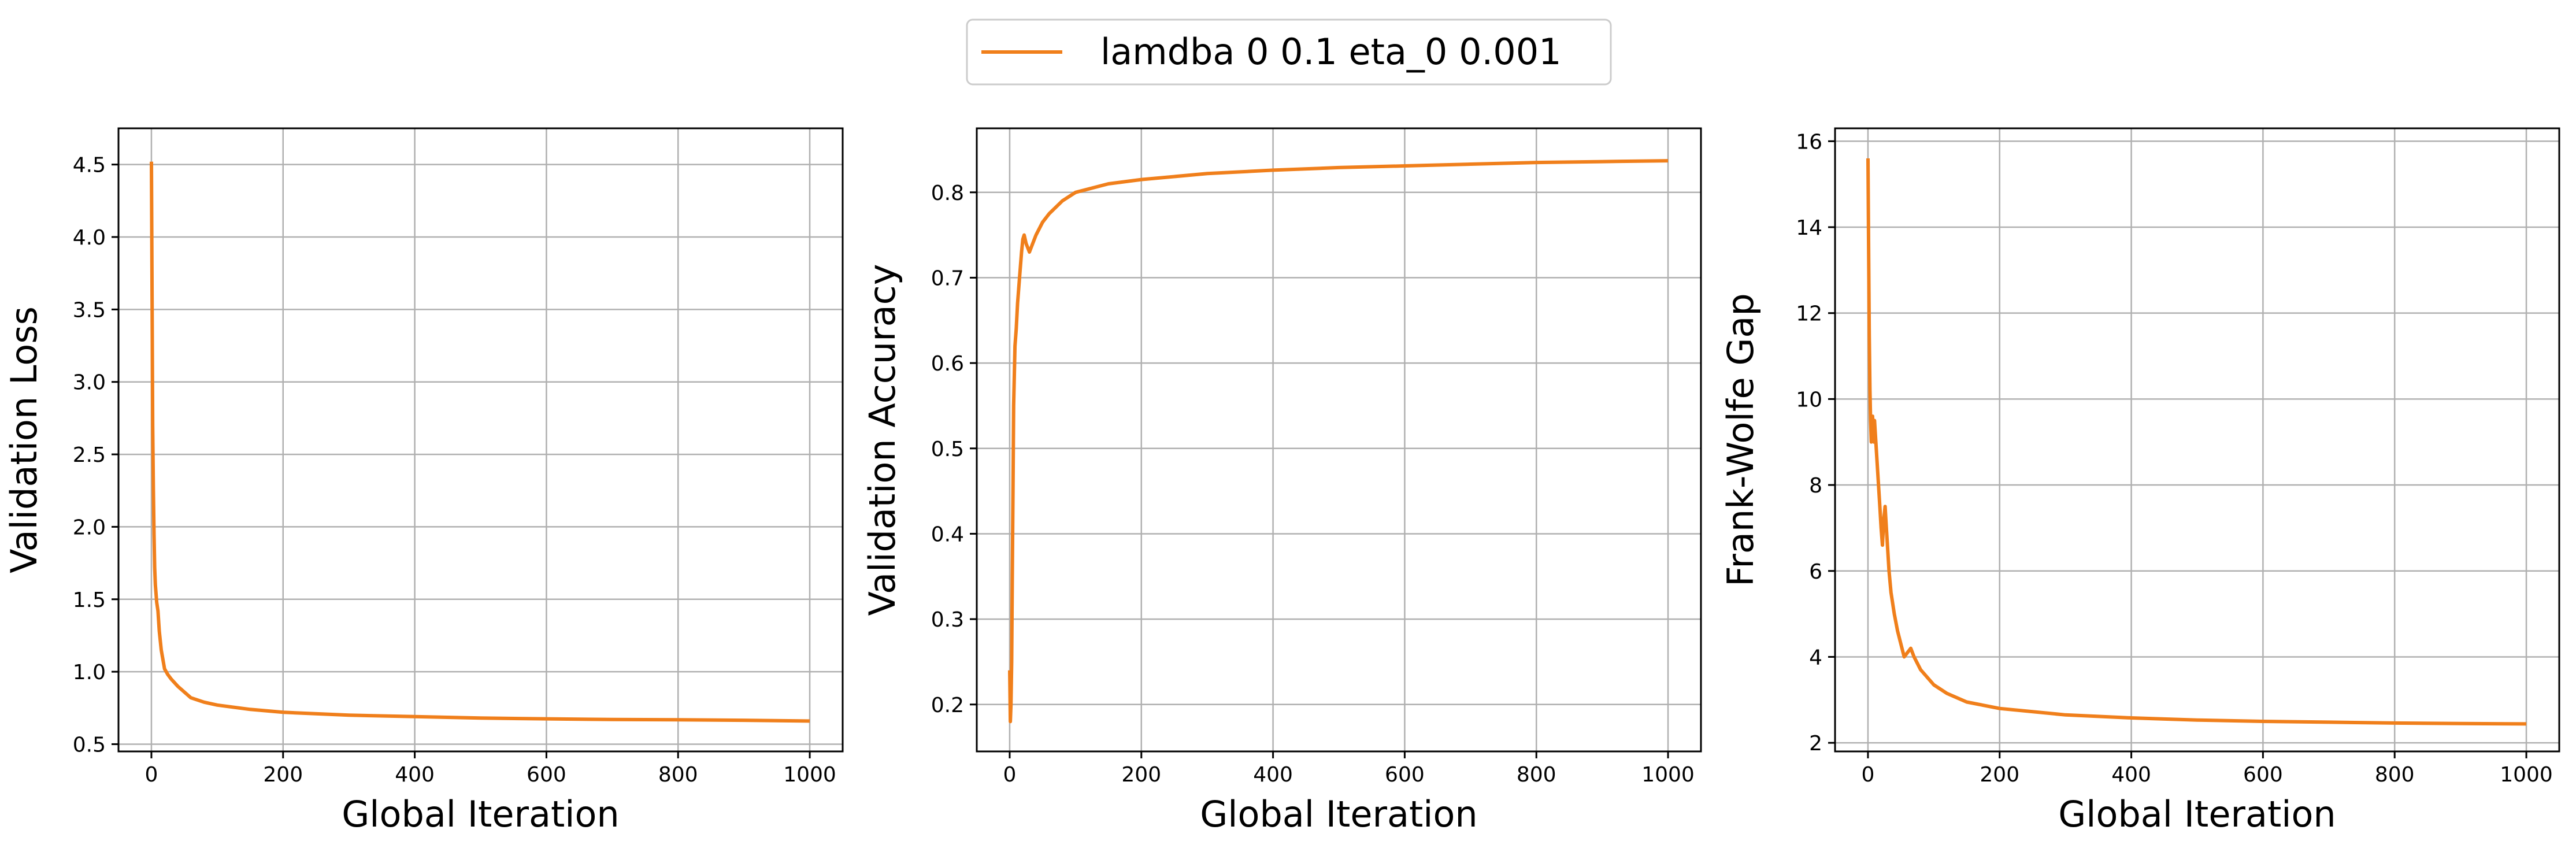  Describe the element at coordinates (89, 600) in the screenshot. I see `y-tick-label: 1.5` at that location.